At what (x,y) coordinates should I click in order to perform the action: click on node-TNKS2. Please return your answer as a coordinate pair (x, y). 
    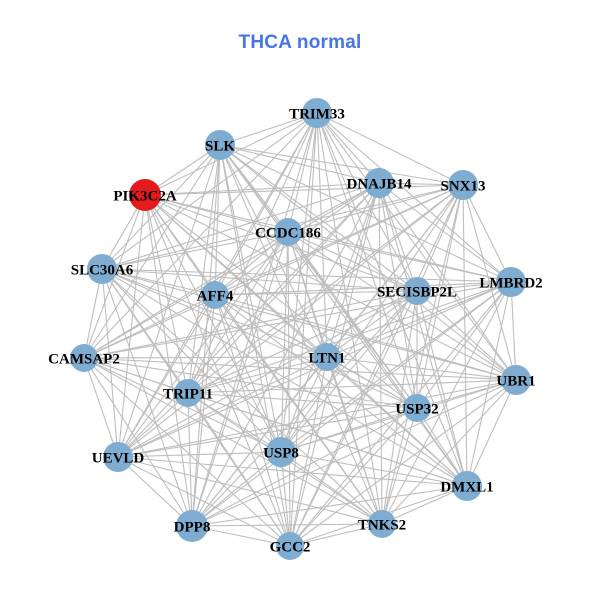
    Looking at the image, I should click on (382, 524).